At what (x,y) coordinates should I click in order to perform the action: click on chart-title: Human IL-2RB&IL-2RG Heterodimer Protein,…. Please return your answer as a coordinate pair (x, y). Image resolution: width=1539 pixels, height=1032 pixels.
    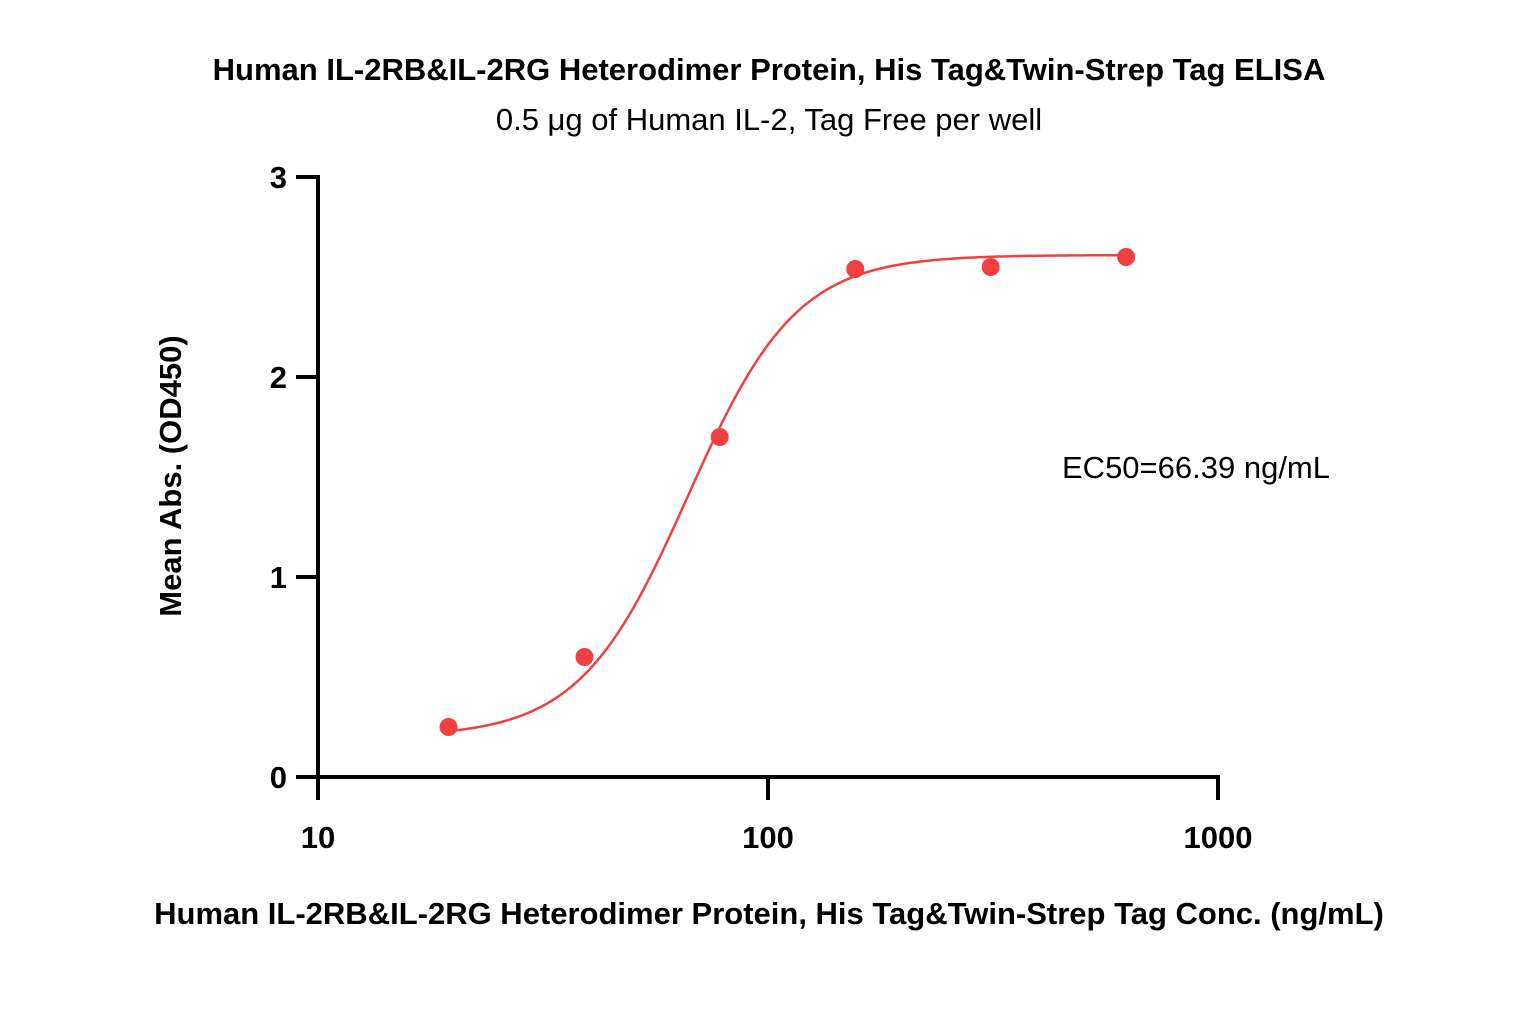
    Looking at the image, I should click on (769, 69).